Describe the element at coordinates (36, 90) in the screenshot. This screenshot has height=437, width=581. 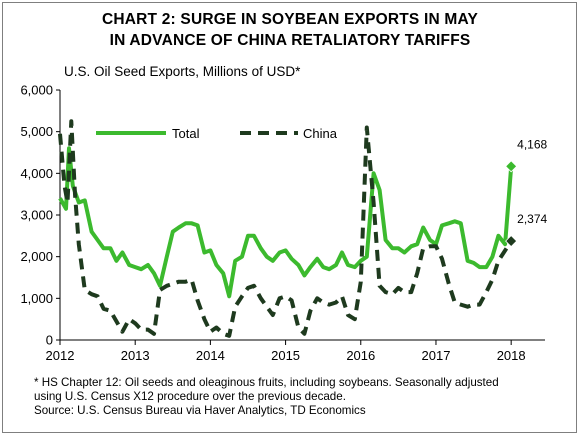
I see `y-tick-label: 6,000` at that location.